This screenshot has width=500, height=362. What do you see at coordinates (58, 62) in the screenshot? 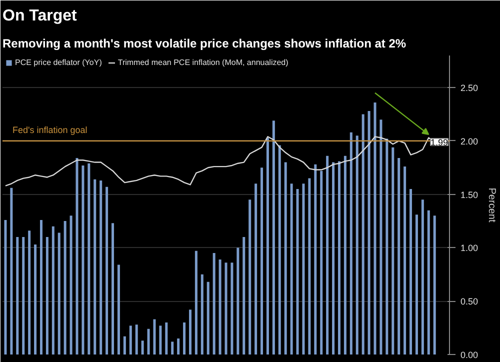
I see `legend-label: PCE price deflator (YoY)` at bounding box center [58, 62].